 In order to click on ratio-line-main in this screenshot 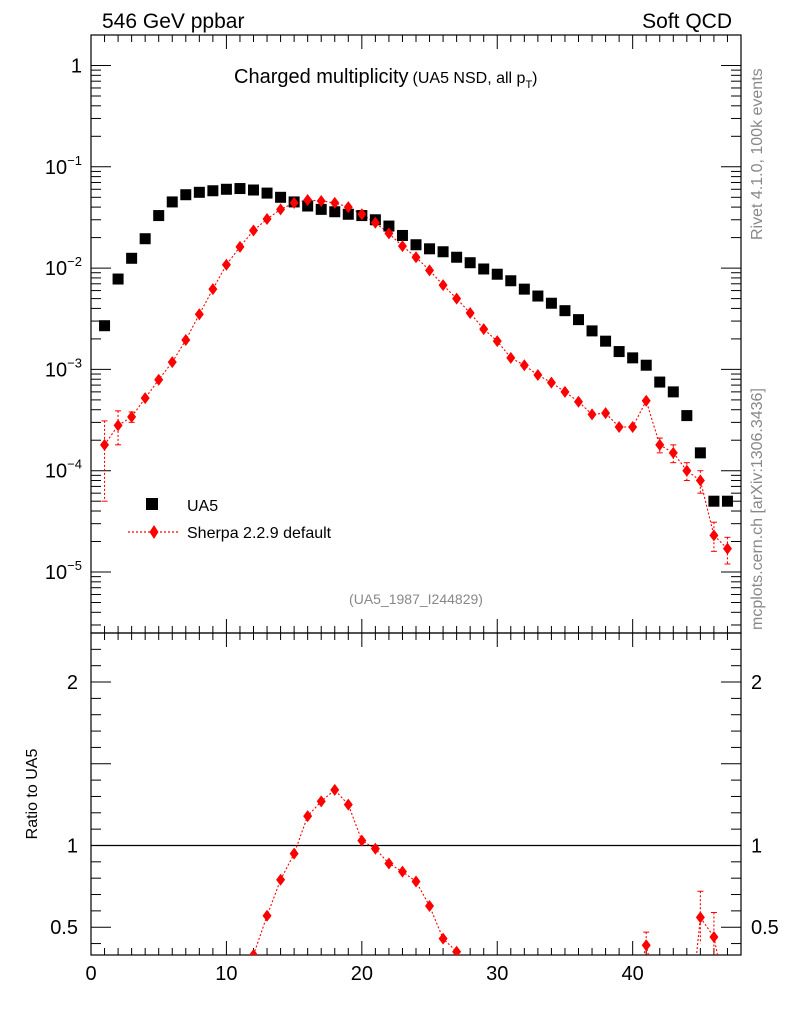, I will do `click(355, 872)`.